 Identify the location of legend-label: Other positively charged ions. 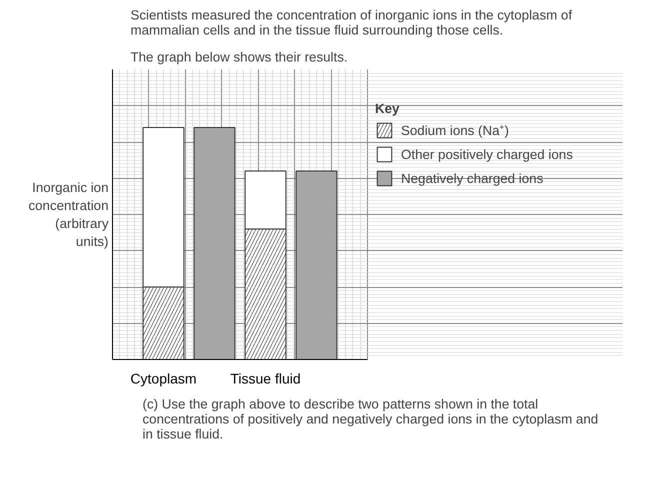
(487, 154).